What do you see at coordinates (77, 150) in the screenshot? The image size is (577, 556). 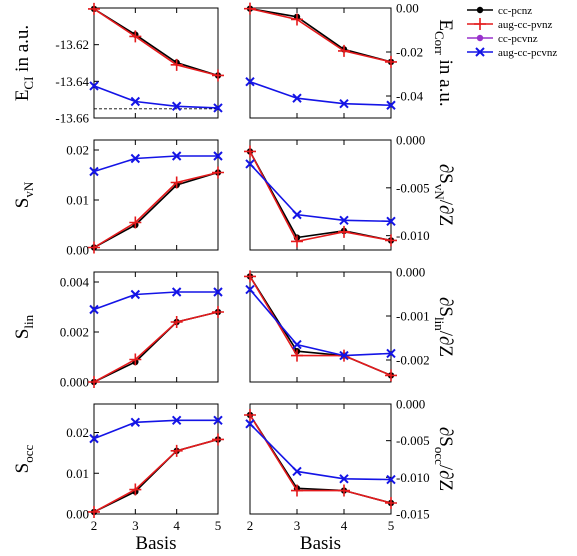 I see `y-tick-label: 0.02` at bounding box center [77, 150].